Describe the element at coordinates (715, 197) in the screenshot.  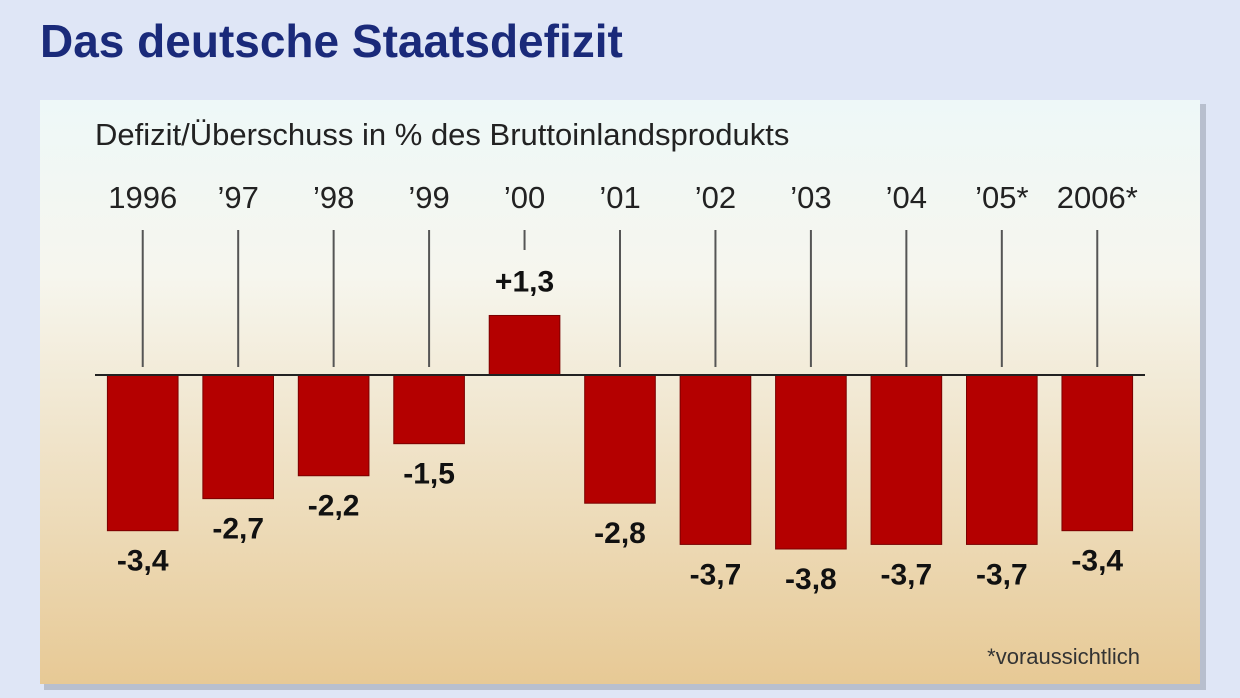
I see `x-tick-label: ’02` at that location.